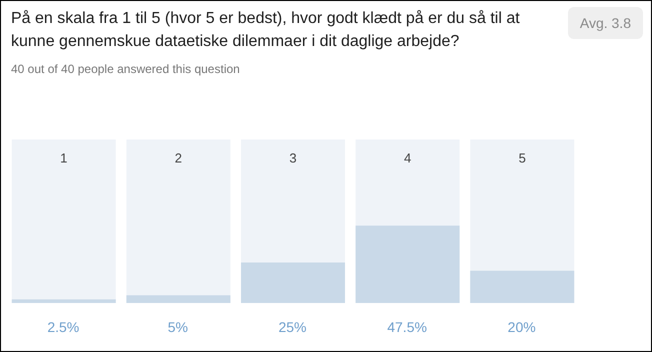 This screenshot has height=352, width=652. What do you see at coordinates (292, 327) in the screenshot?
I see `data-label: 25%` at bounding box center [292, 327].